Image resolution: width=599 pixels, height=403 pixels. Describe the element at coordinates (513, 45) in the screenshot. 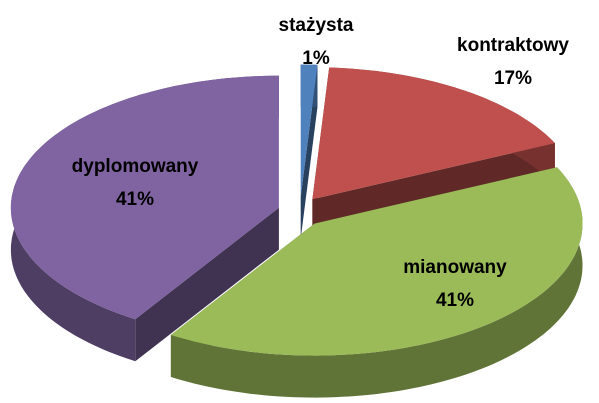

I see `slice-label: kontraktowy` at that location.